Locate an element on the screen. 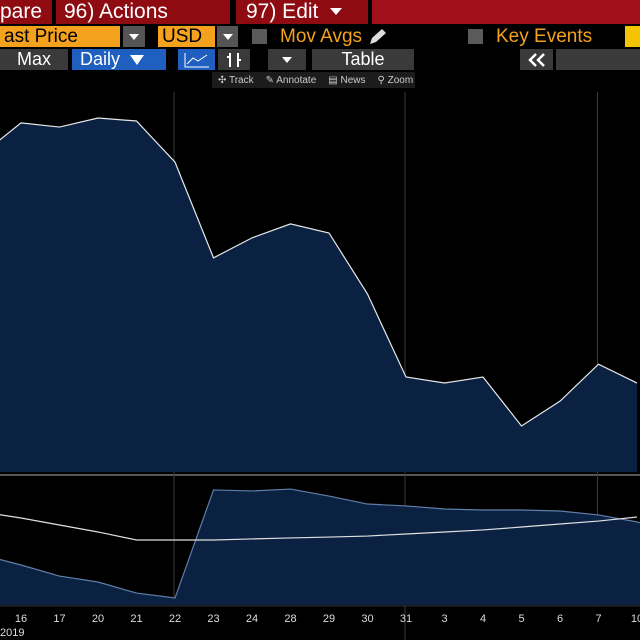 Image resolution: width=640 pixels, height=640 pixels. bar-chart-button is located at coordinates (234, 59).